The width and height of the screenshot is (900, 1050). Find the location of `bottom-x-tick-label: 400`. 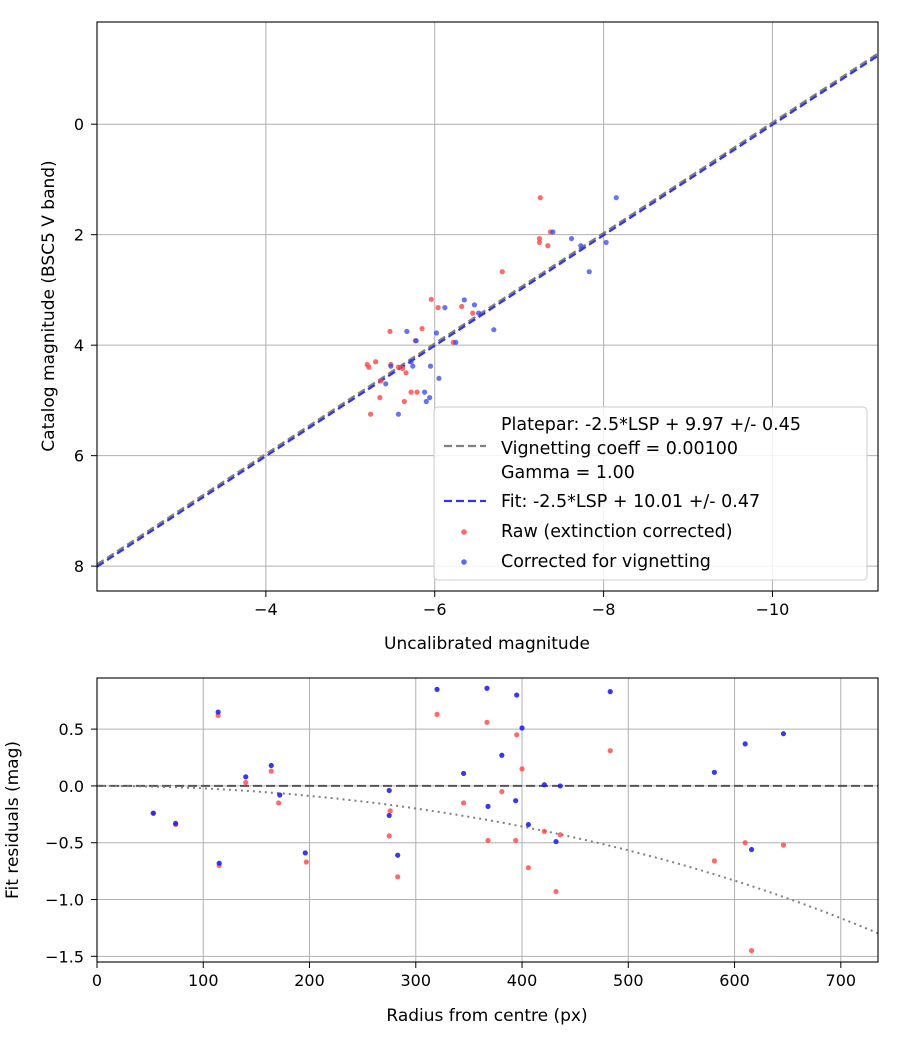

bottom-x-tick-label: 400 is located at coordinates (522, 980).